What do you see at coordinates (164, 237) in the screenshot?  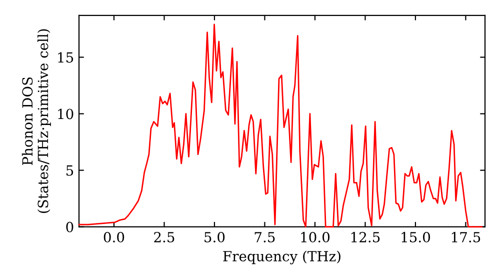 I see `x-tick-label: 2.5` at bounding box center [164, 237].